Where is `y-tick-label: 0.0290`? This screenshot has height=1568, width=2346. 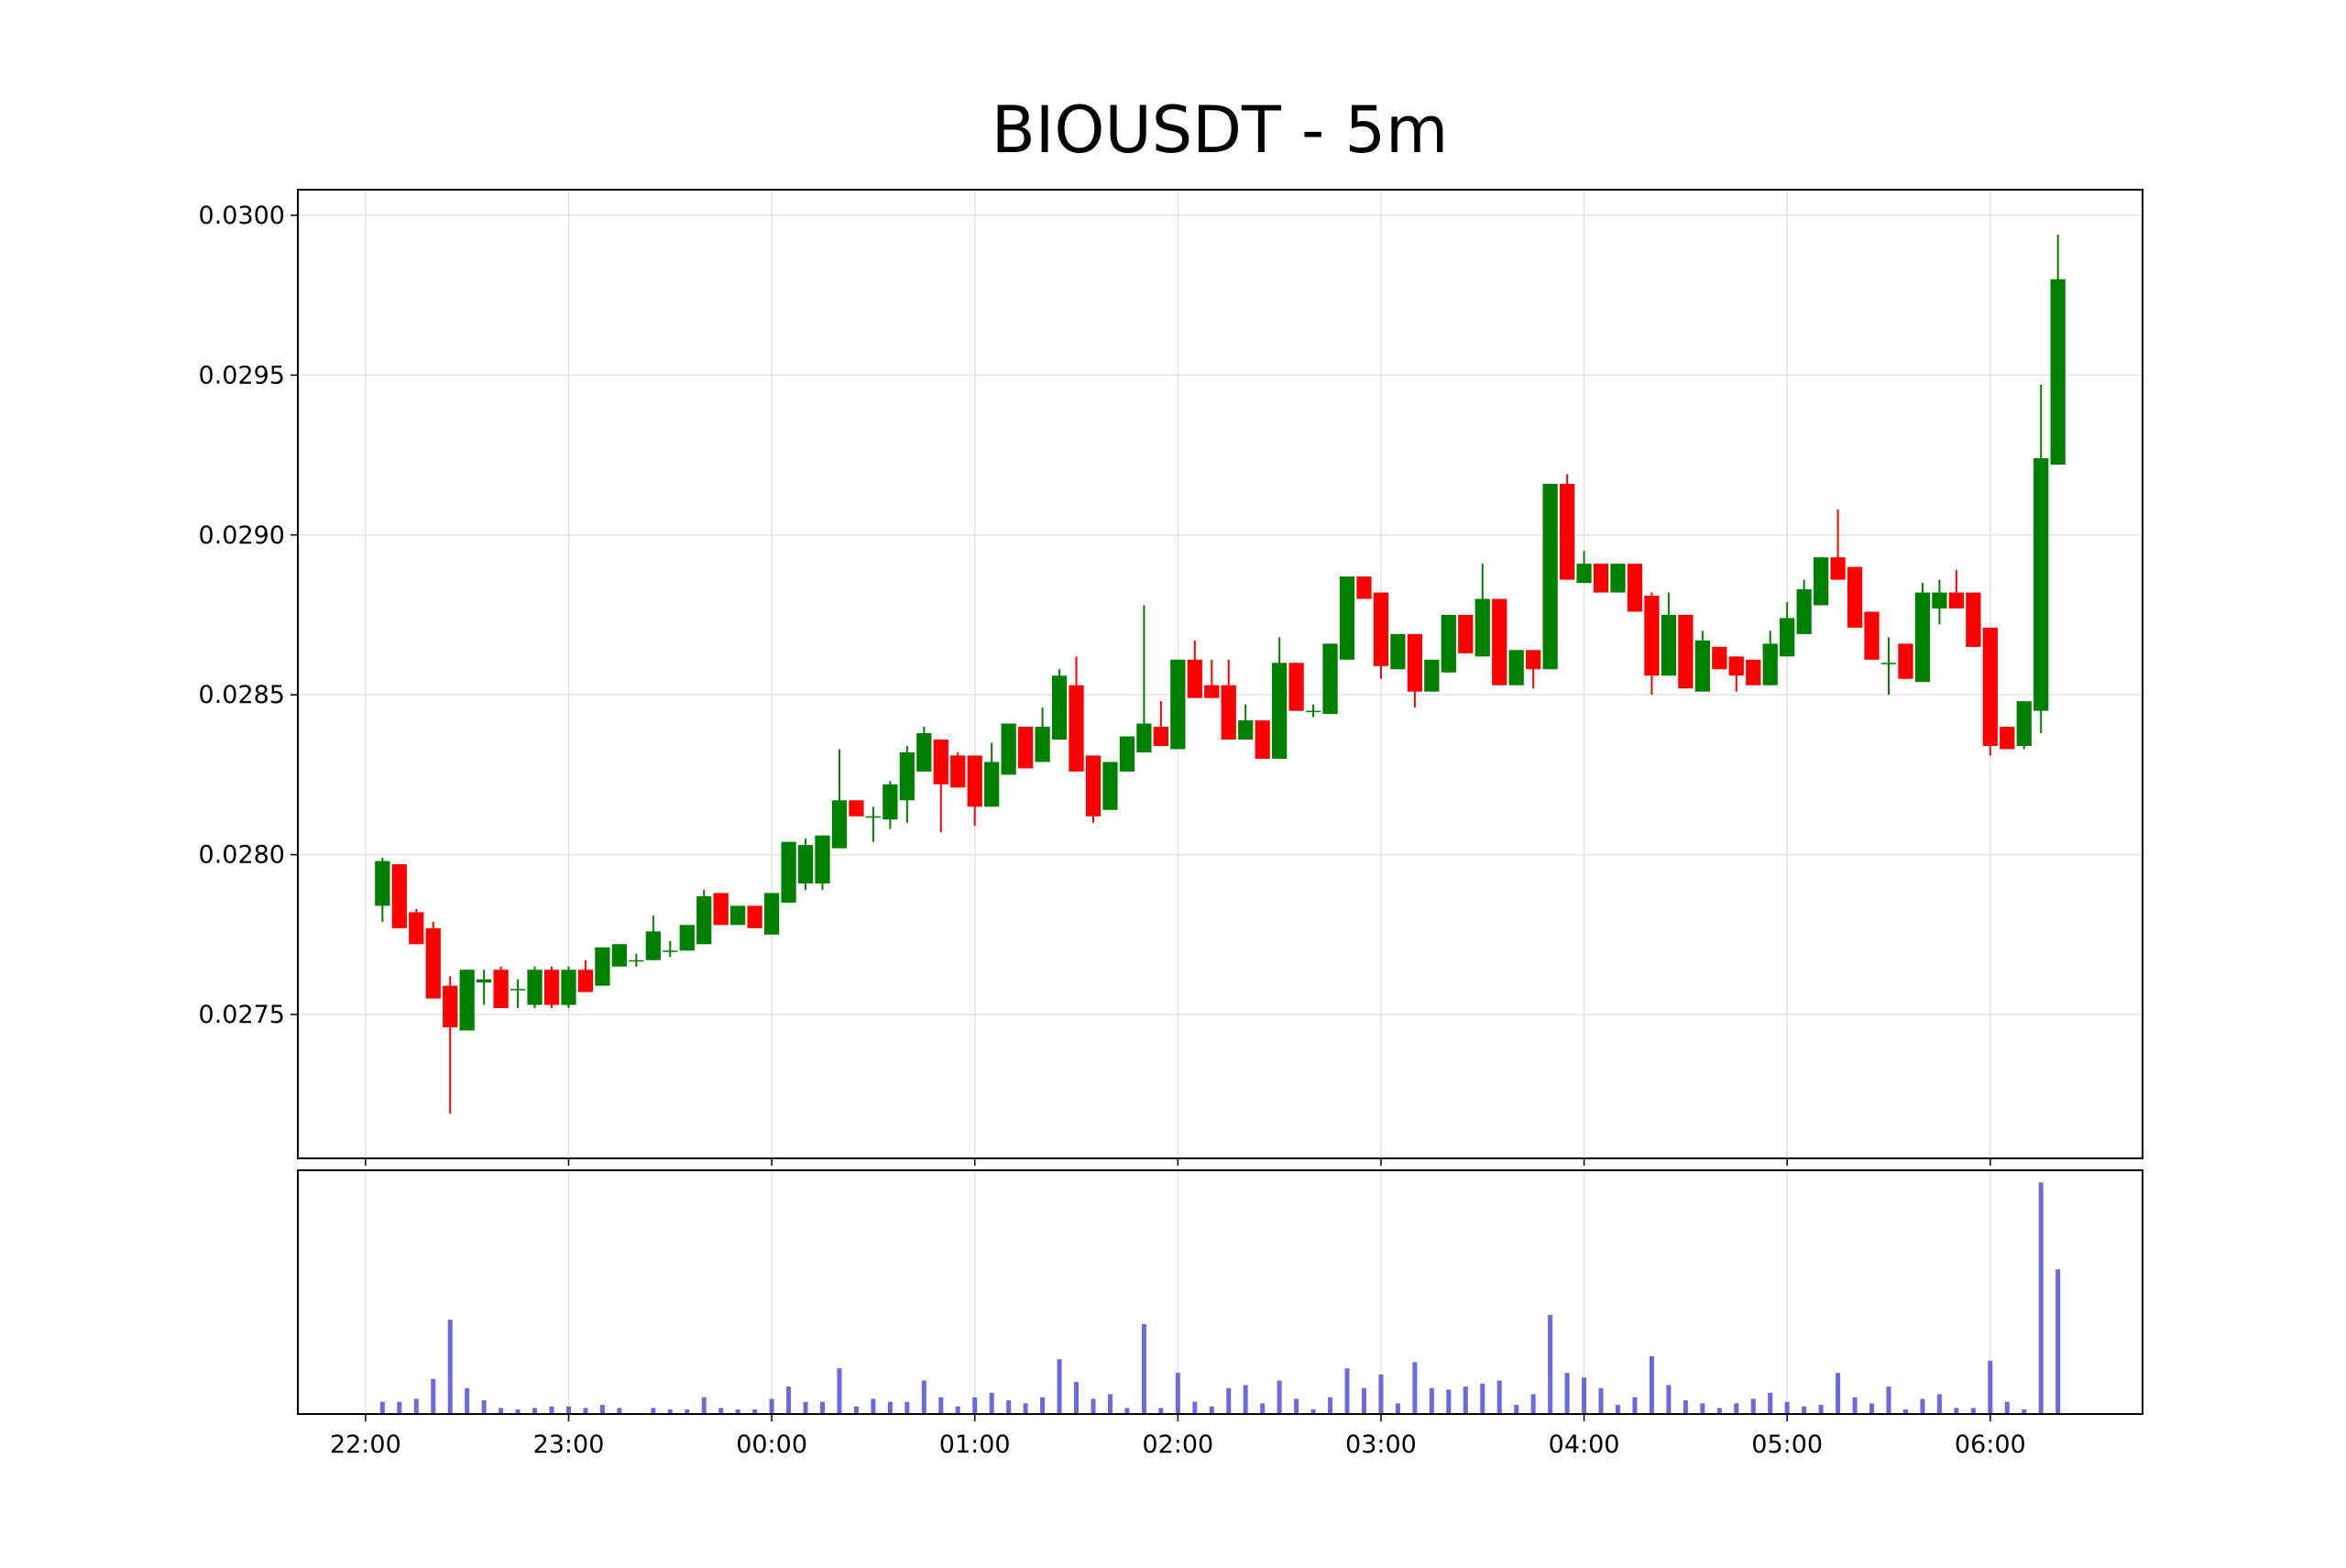
y-tick-label: 0.0290 is located at coordinates (242, 535).